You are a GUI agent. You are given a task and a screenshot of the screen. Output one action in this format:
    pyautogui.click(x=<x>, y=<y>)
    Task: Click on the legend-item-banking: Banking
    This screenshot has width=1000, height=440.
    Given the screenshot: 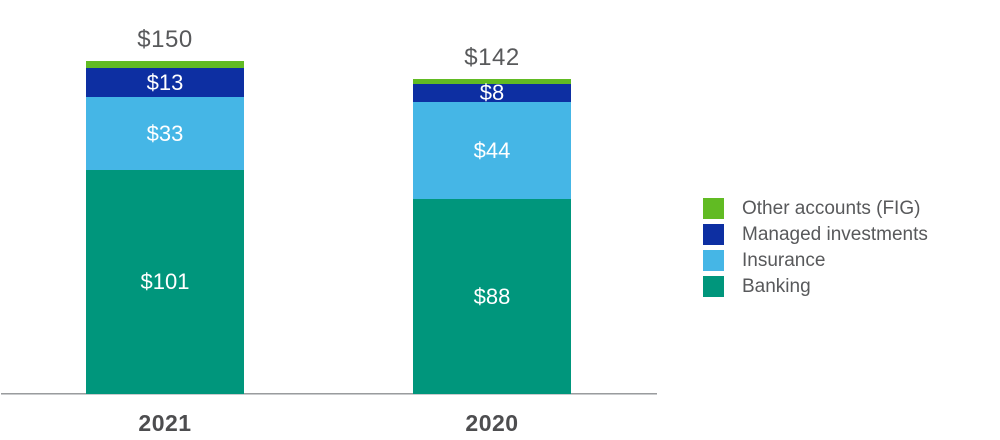 What is the action you would take?
    pyautogui.click(x=815, y=286)
    